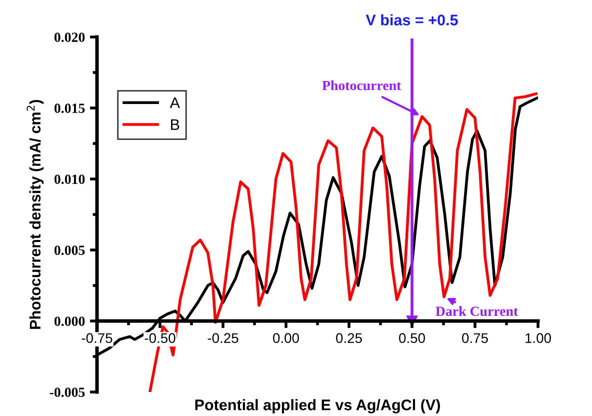 This screenshot has height=416, width=592. What do you see at coordinates (412, 20) in the screenshot?
I see `ref-line-label: V bias = +0.5` at bounding box center [412, 20].